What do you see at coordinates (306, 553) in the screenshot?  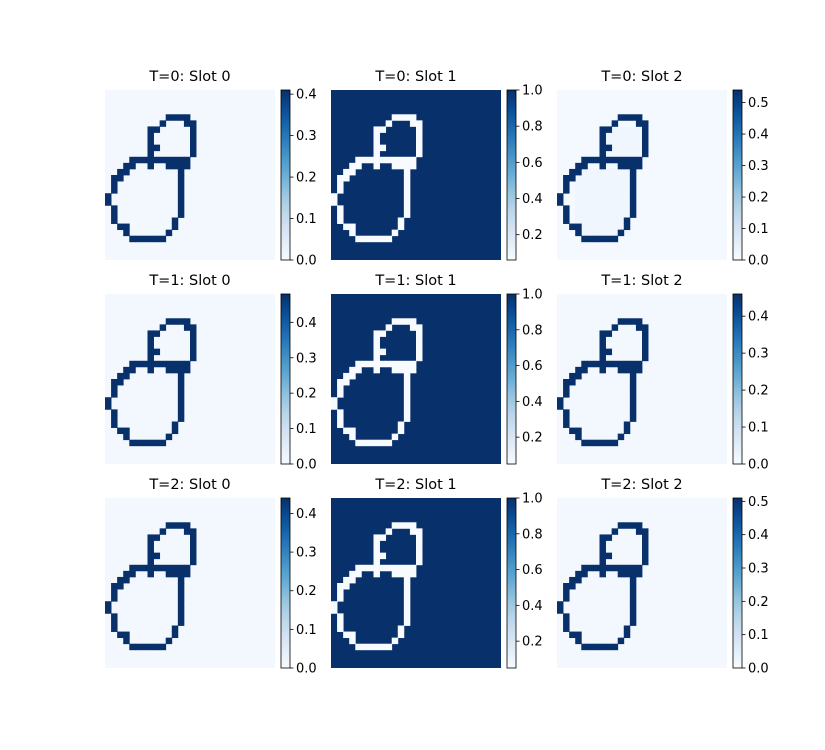 I see `colorbar-tick-label: 0.3` at bounding box center [306, 553].